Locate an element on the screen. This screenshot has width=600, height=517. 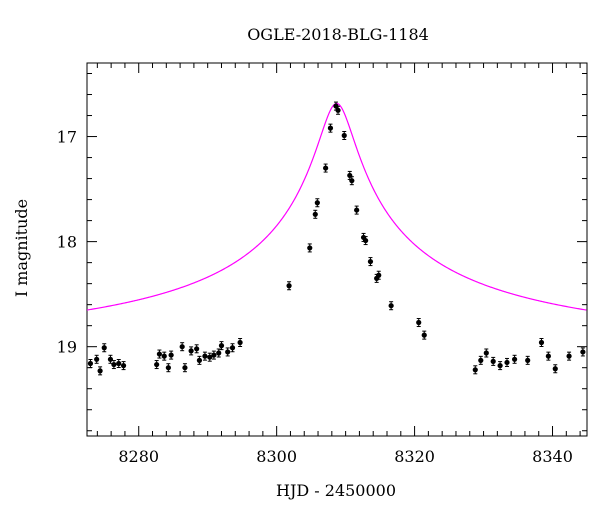
x-axis-label: HJD - 2450000 is located at coordinates (336, 490).